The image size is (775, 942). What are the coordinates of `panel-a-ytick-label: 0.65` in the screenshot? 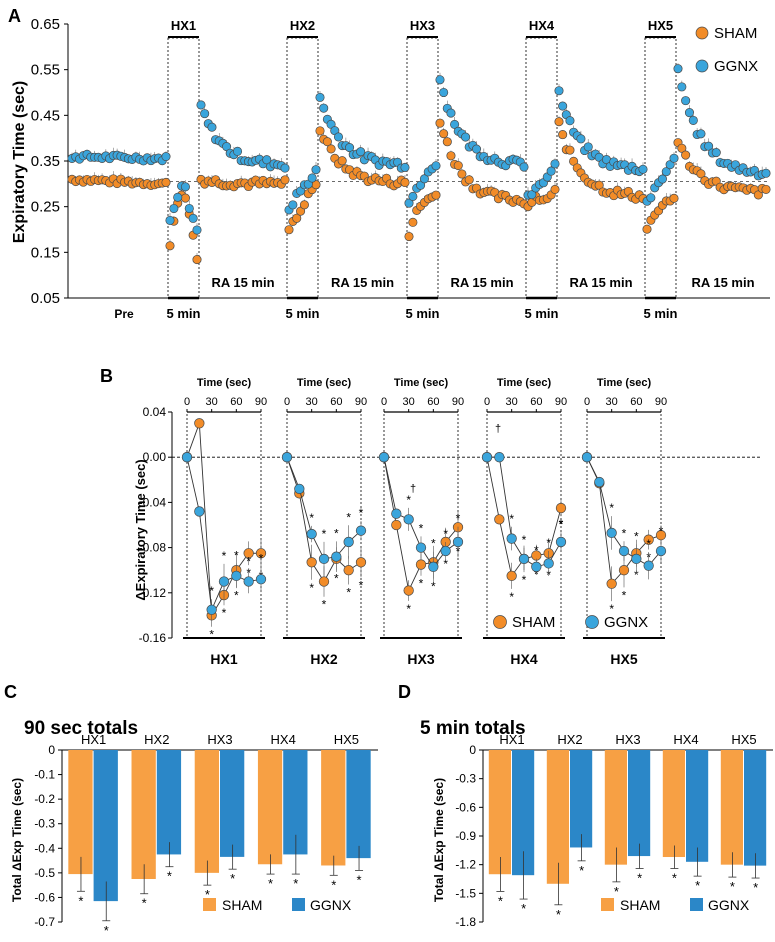 It's located at (45, 24).